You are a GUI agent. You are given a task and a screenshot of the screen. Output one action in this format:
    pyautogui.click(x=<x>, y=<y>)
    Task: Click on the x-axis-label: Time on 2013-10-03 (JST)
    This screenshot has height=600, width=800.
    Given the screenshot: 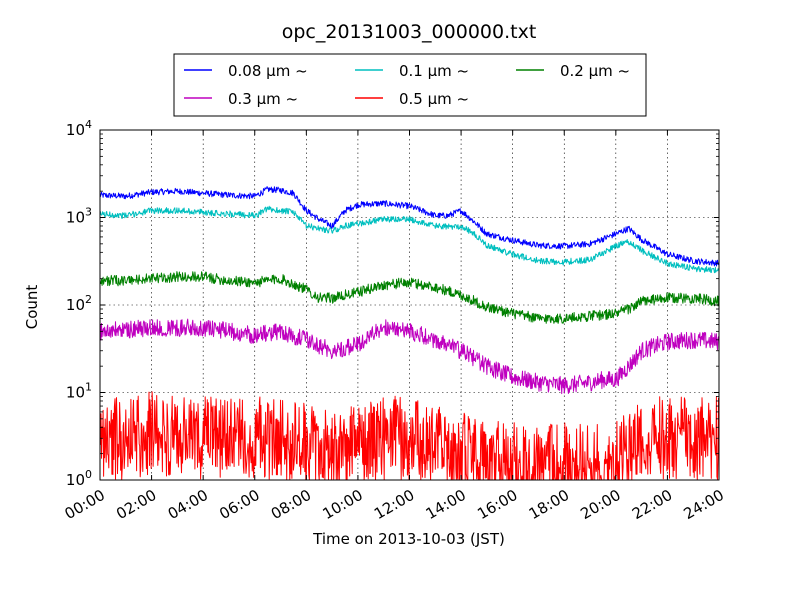 What is the action you would take?
    pyautogui.click(x=408, y=539)
    